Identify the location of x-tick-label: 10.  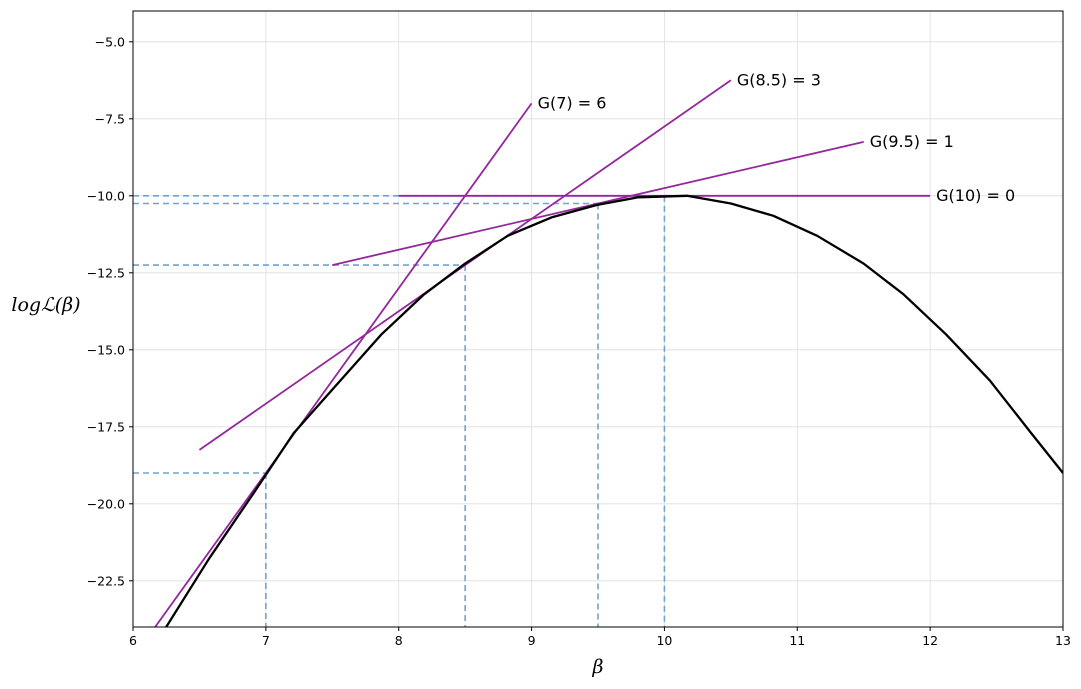
(664, 640).